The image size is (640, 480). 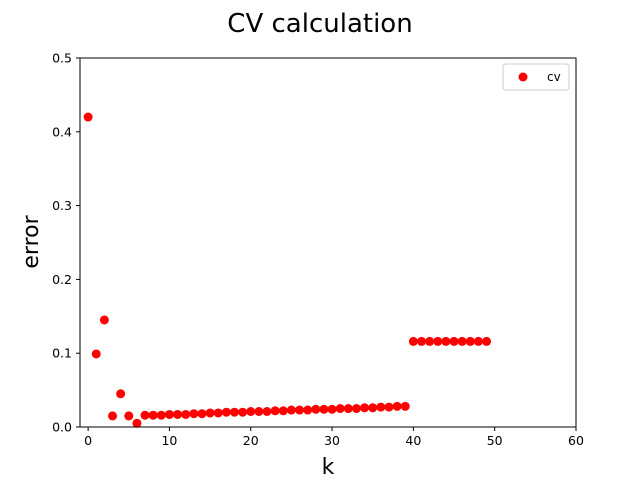 I want to click on legend-label-cv: cv, so click(x=554, y=77).